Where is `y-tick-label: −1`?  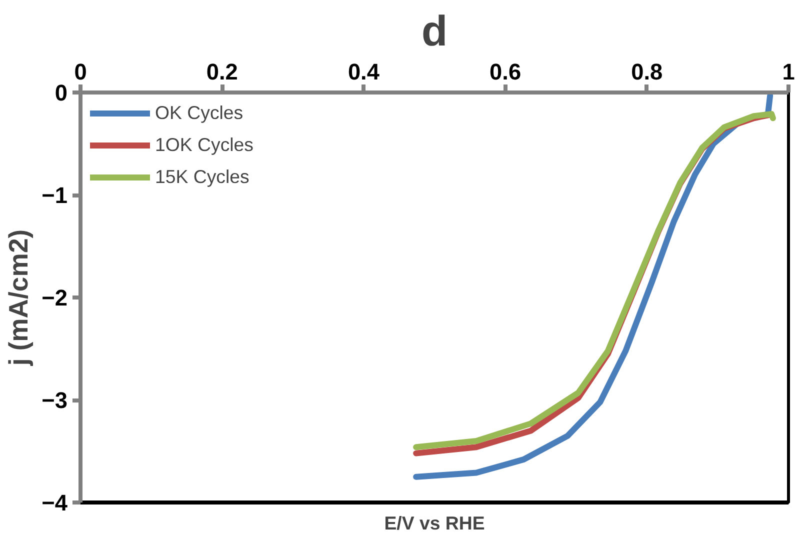 y-tick-label: −1 is located at coordinates (55, 195).